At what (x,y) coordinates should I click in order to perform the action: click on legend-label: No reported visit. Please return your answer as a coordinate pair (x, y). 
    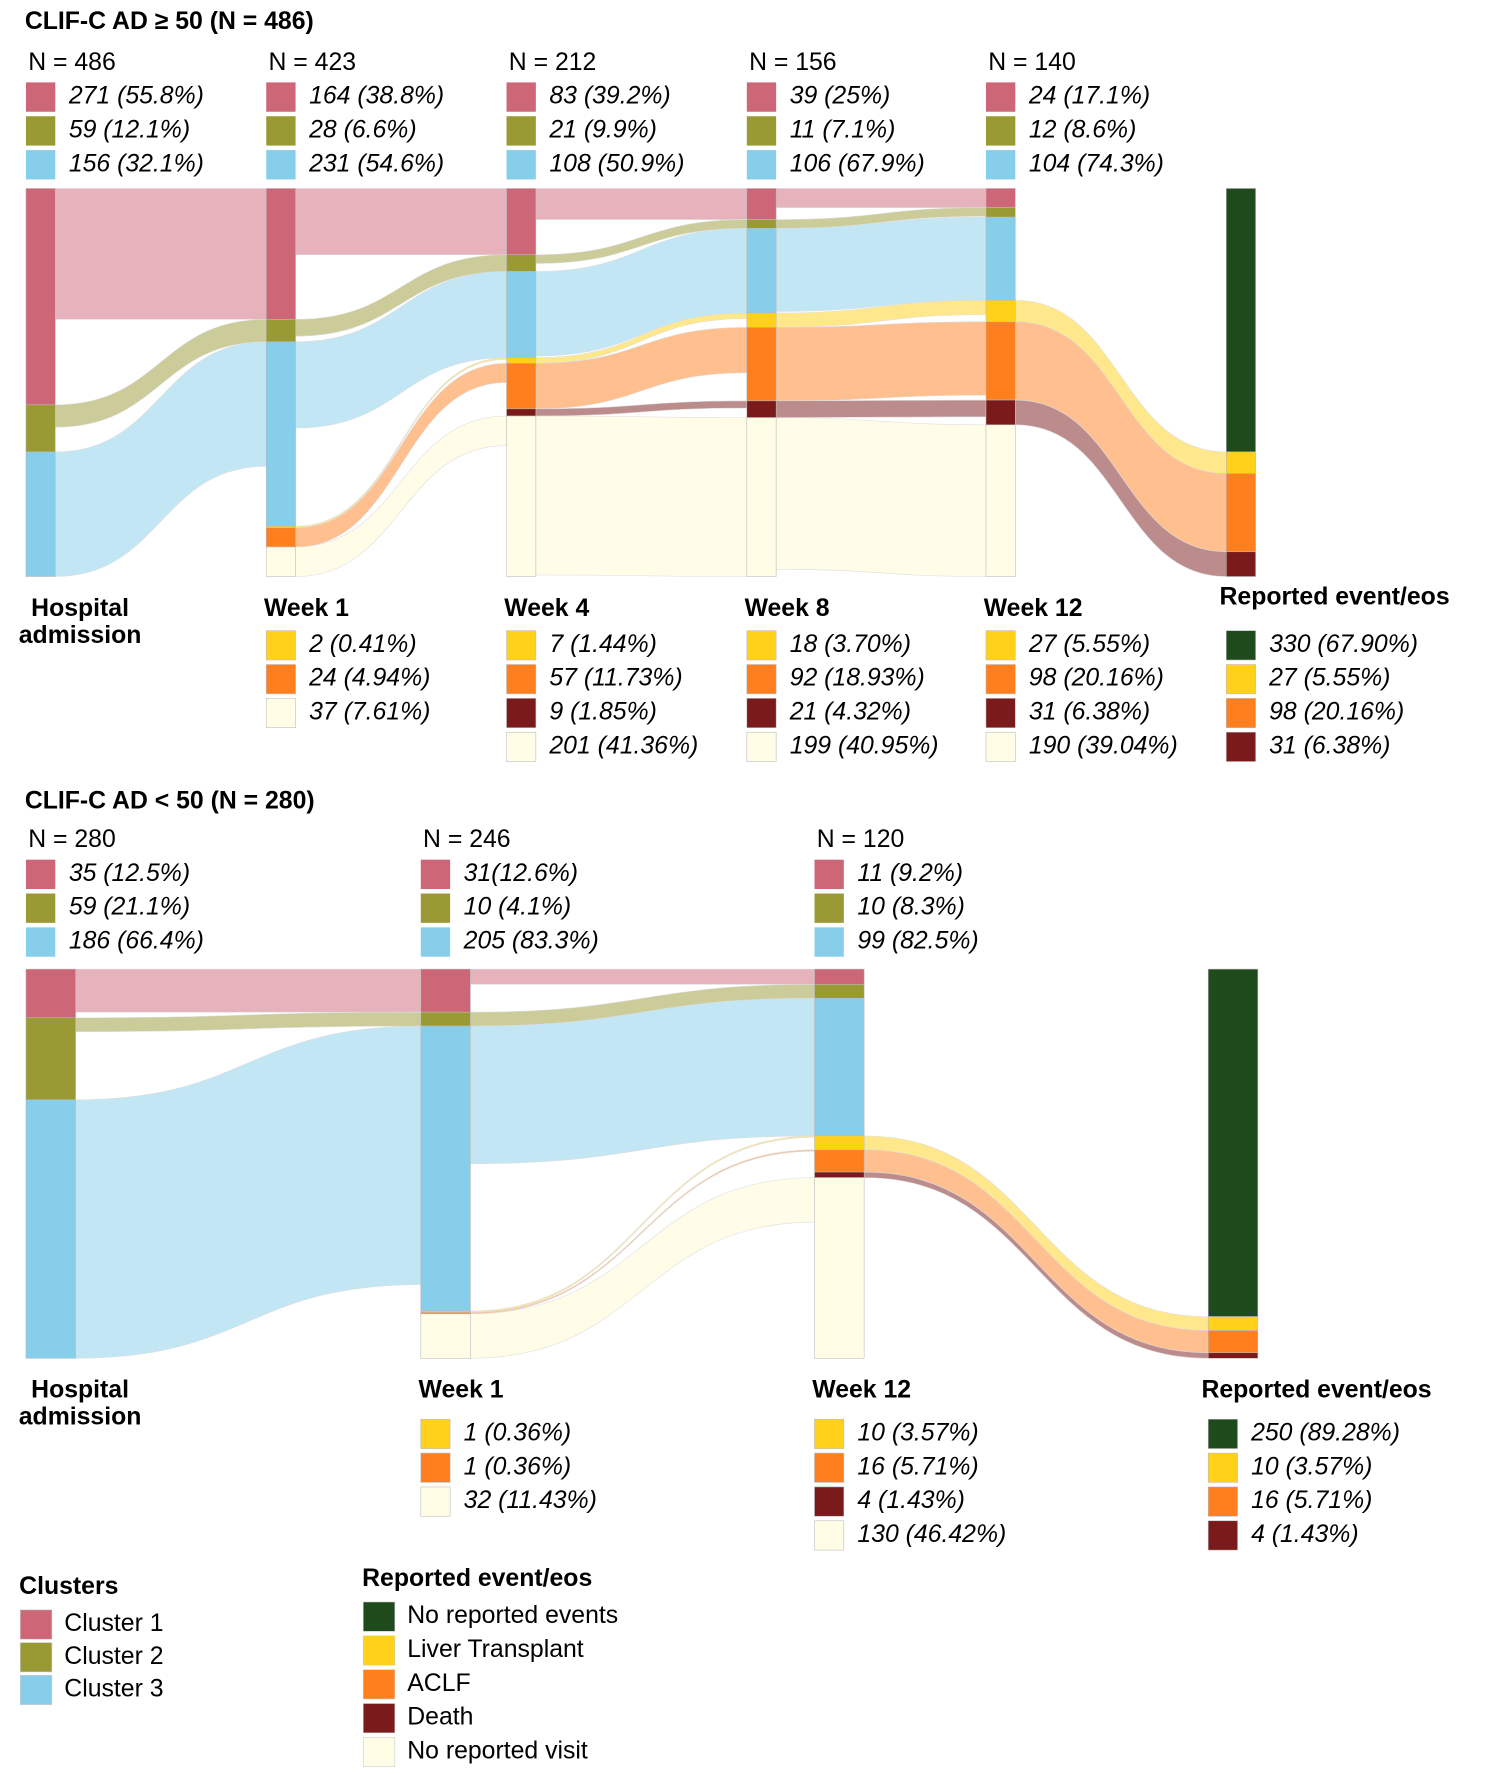
    Looking at the image, I should click on (497, 1751).